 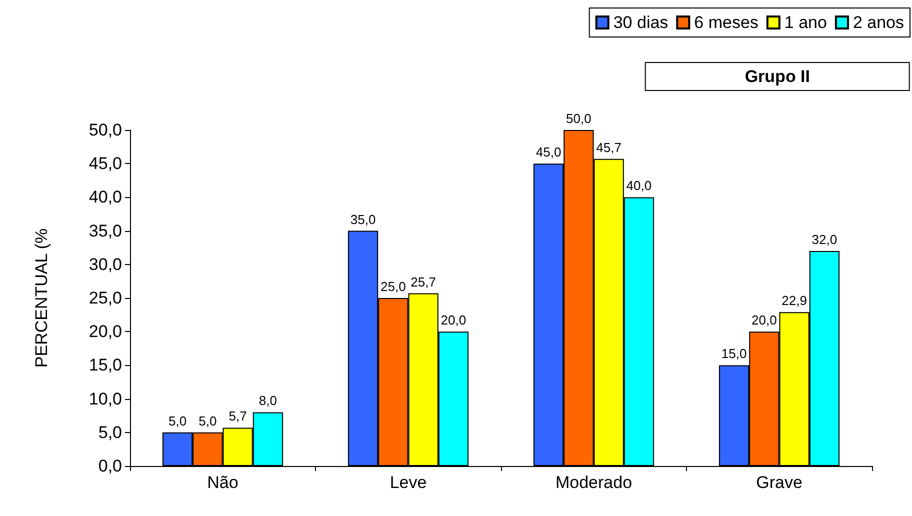 What do you see at coordinates (105, 130) in the screenshot?
I see `y-tick-label: 50,0` at bounding box center [105, 130].